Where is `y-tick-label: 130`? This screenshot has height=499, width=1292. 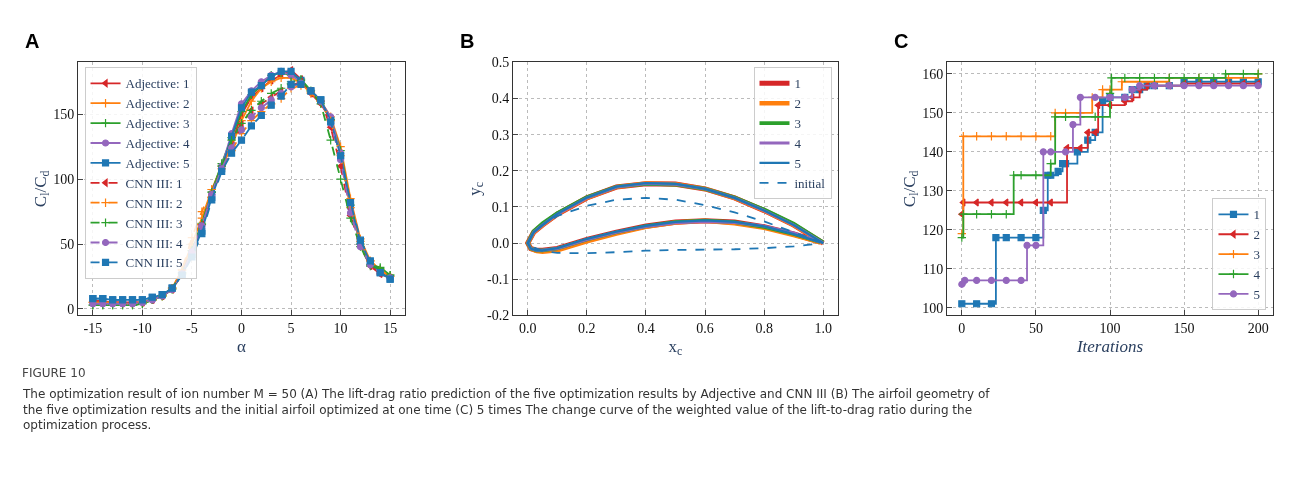
y-tick-label: 130 is located at coordinates (933, 191).